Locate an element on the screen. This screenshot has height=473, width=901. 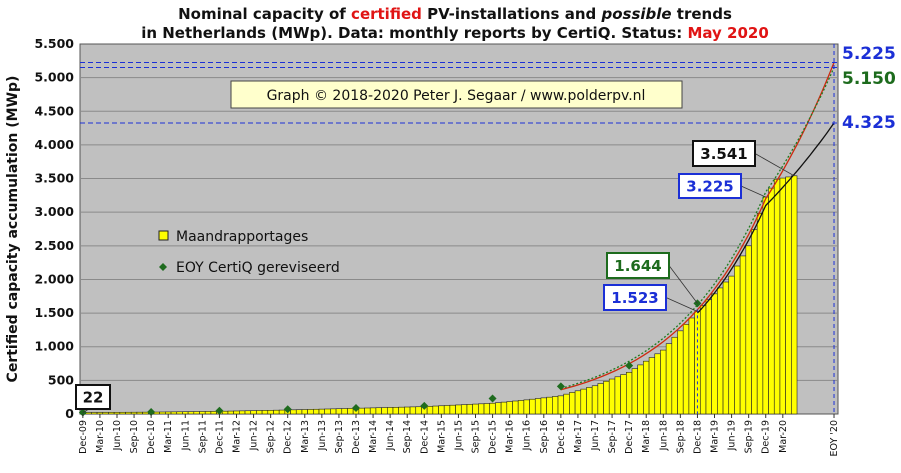
x-tick-label: Dec-14 is located at coordinates (424, 437).